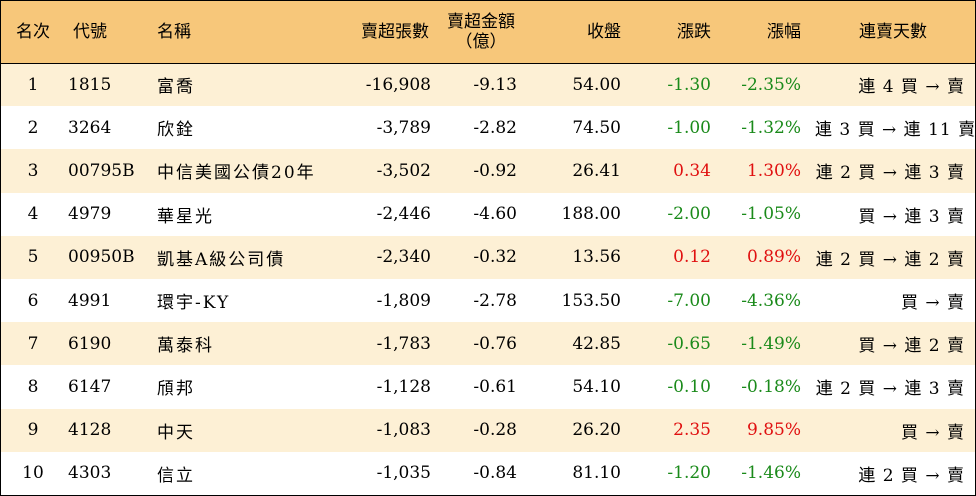  I want to click on cell-rank: 7, so click(33, 343).